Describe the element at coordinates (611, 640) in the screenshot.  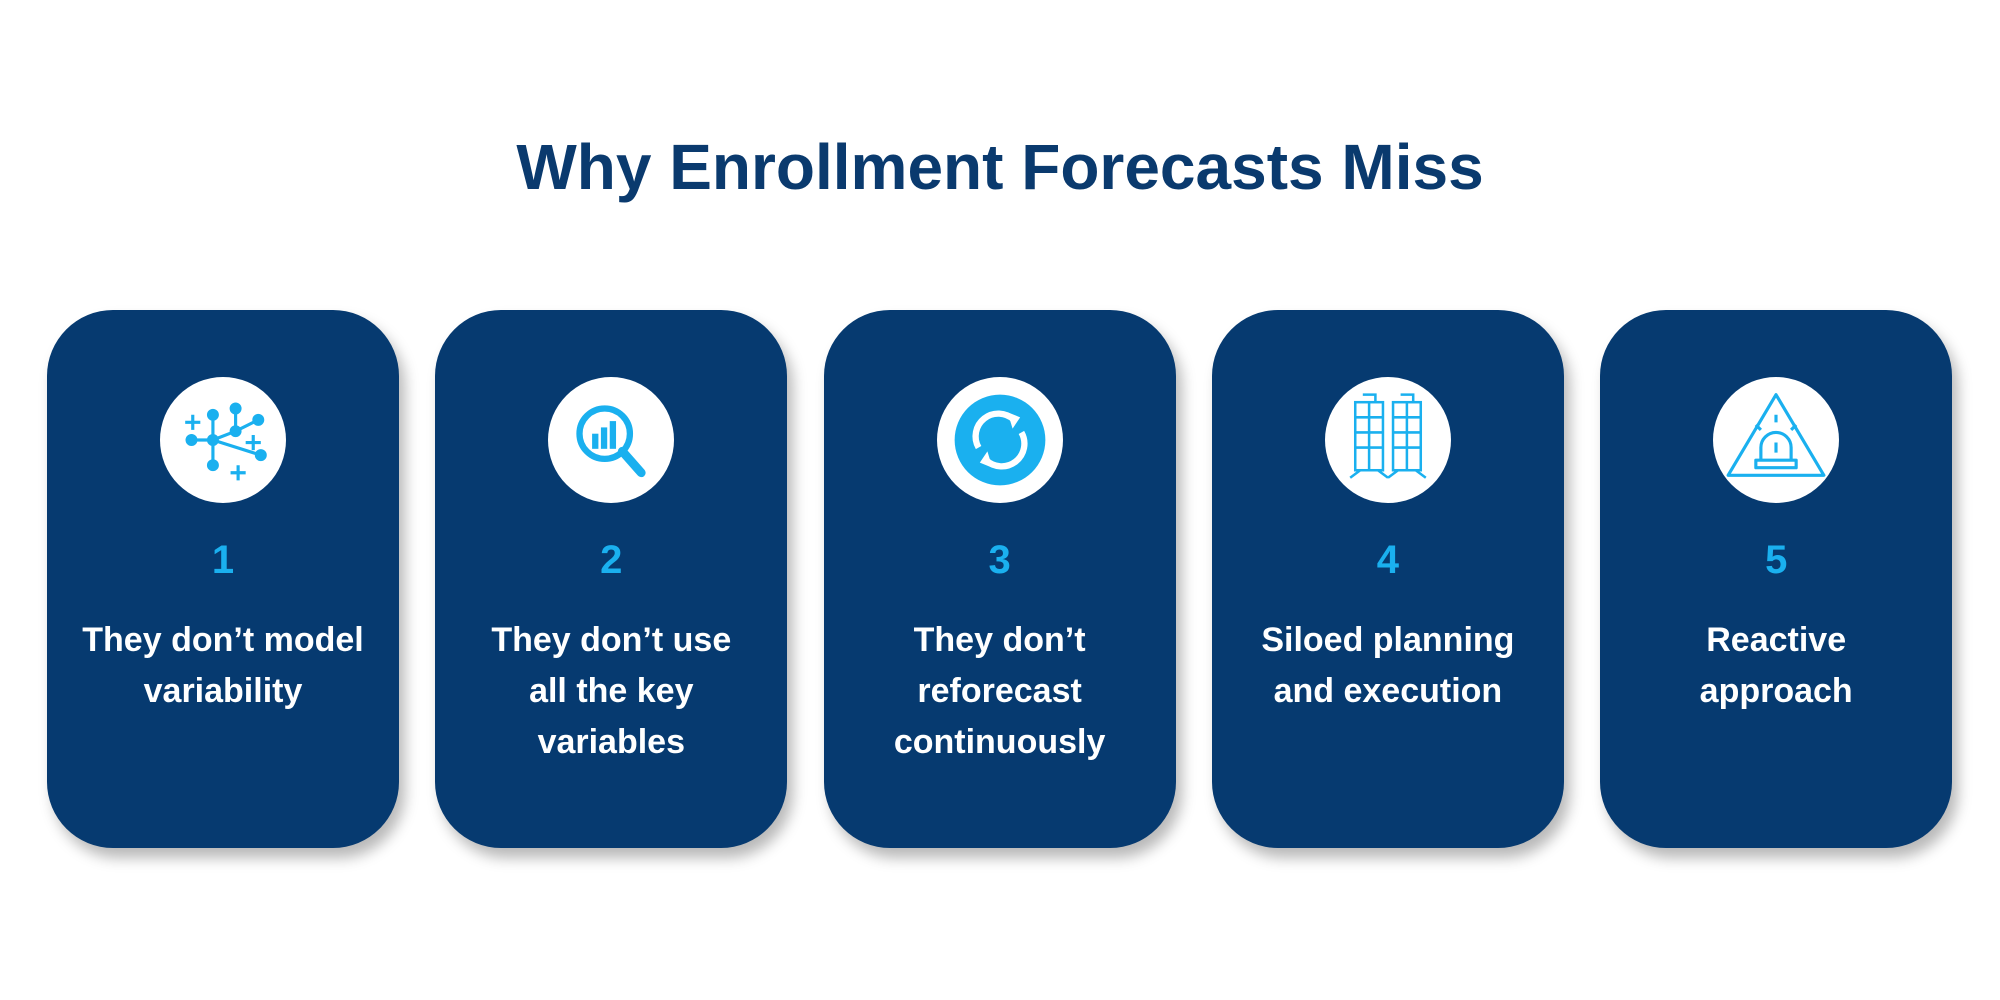
I see `card-text-line: They don’t use` at that location.